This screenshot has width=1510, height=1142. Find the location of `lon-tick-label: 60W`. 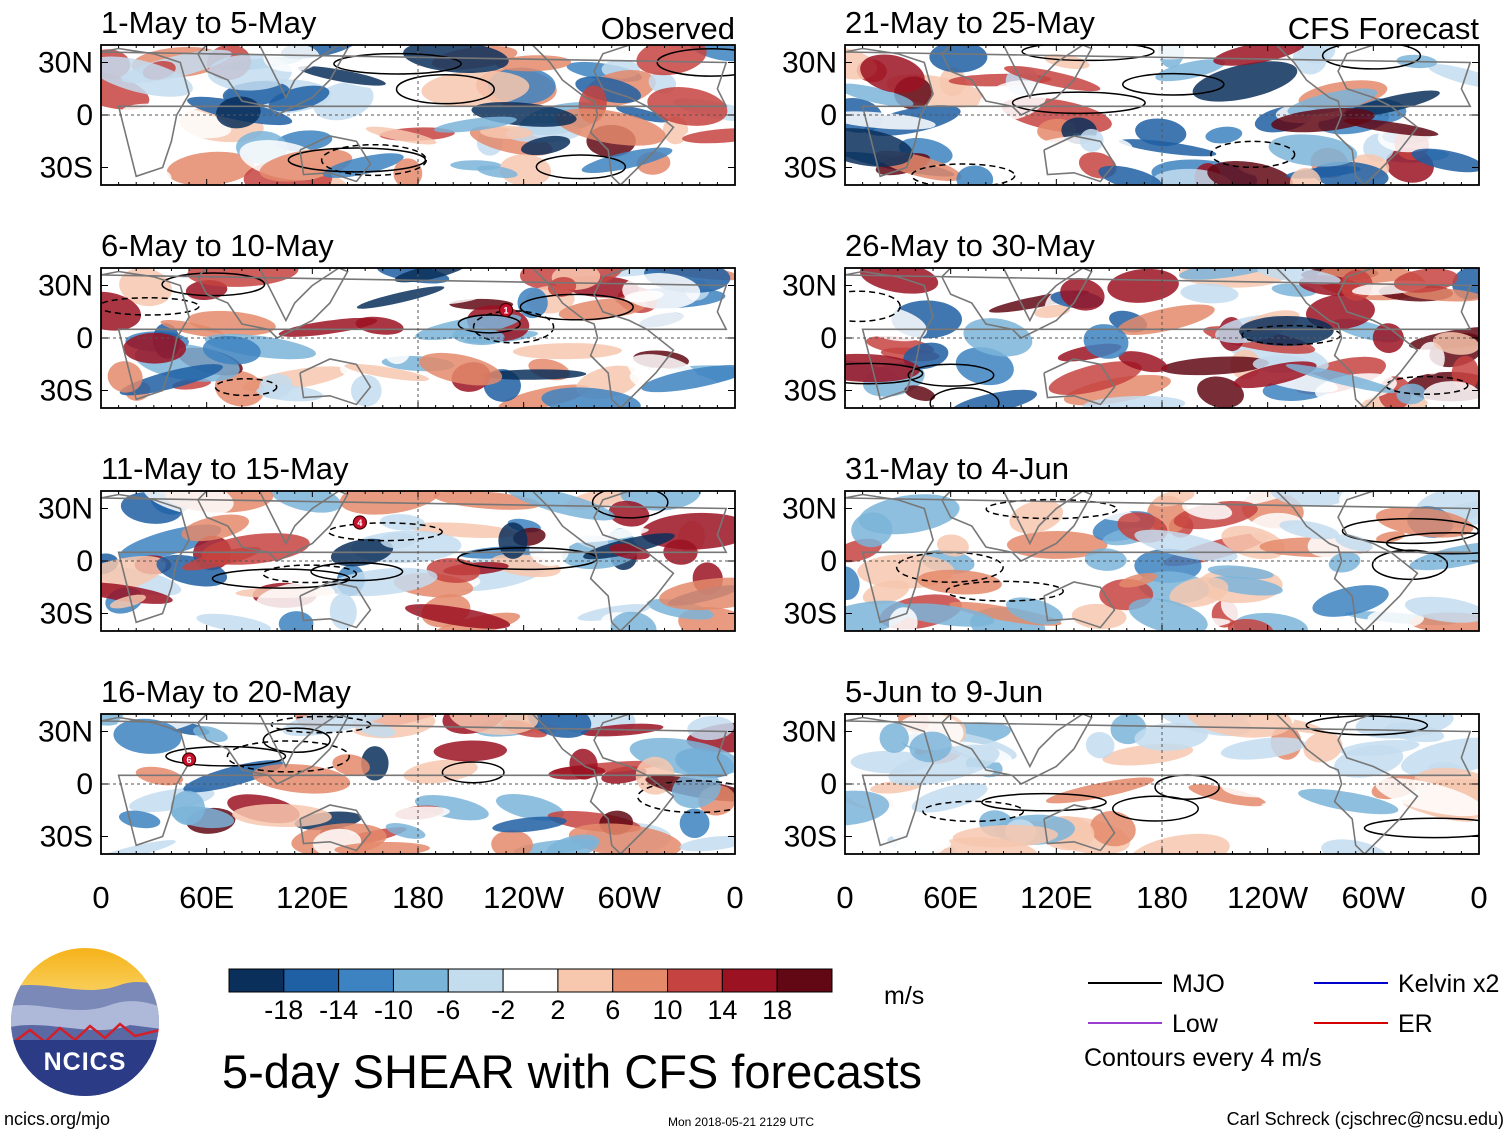

lon-tick-label: 60W is located at coordinates (1373, 897).